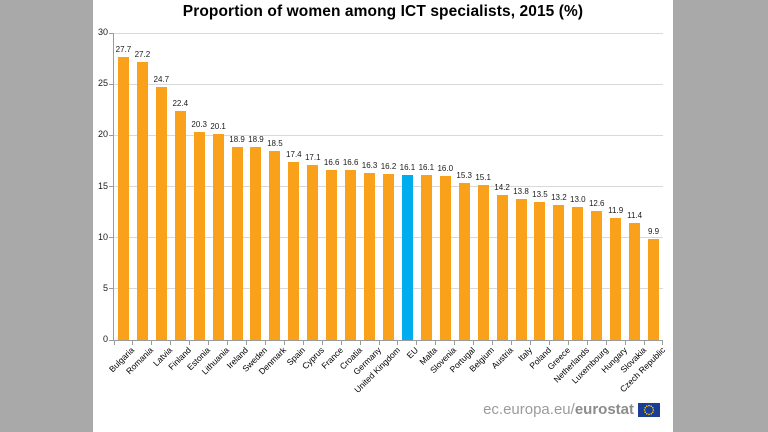 This screenshot has height=432, width=768. I want to click on value-label: 27.7, so click(123, 49).